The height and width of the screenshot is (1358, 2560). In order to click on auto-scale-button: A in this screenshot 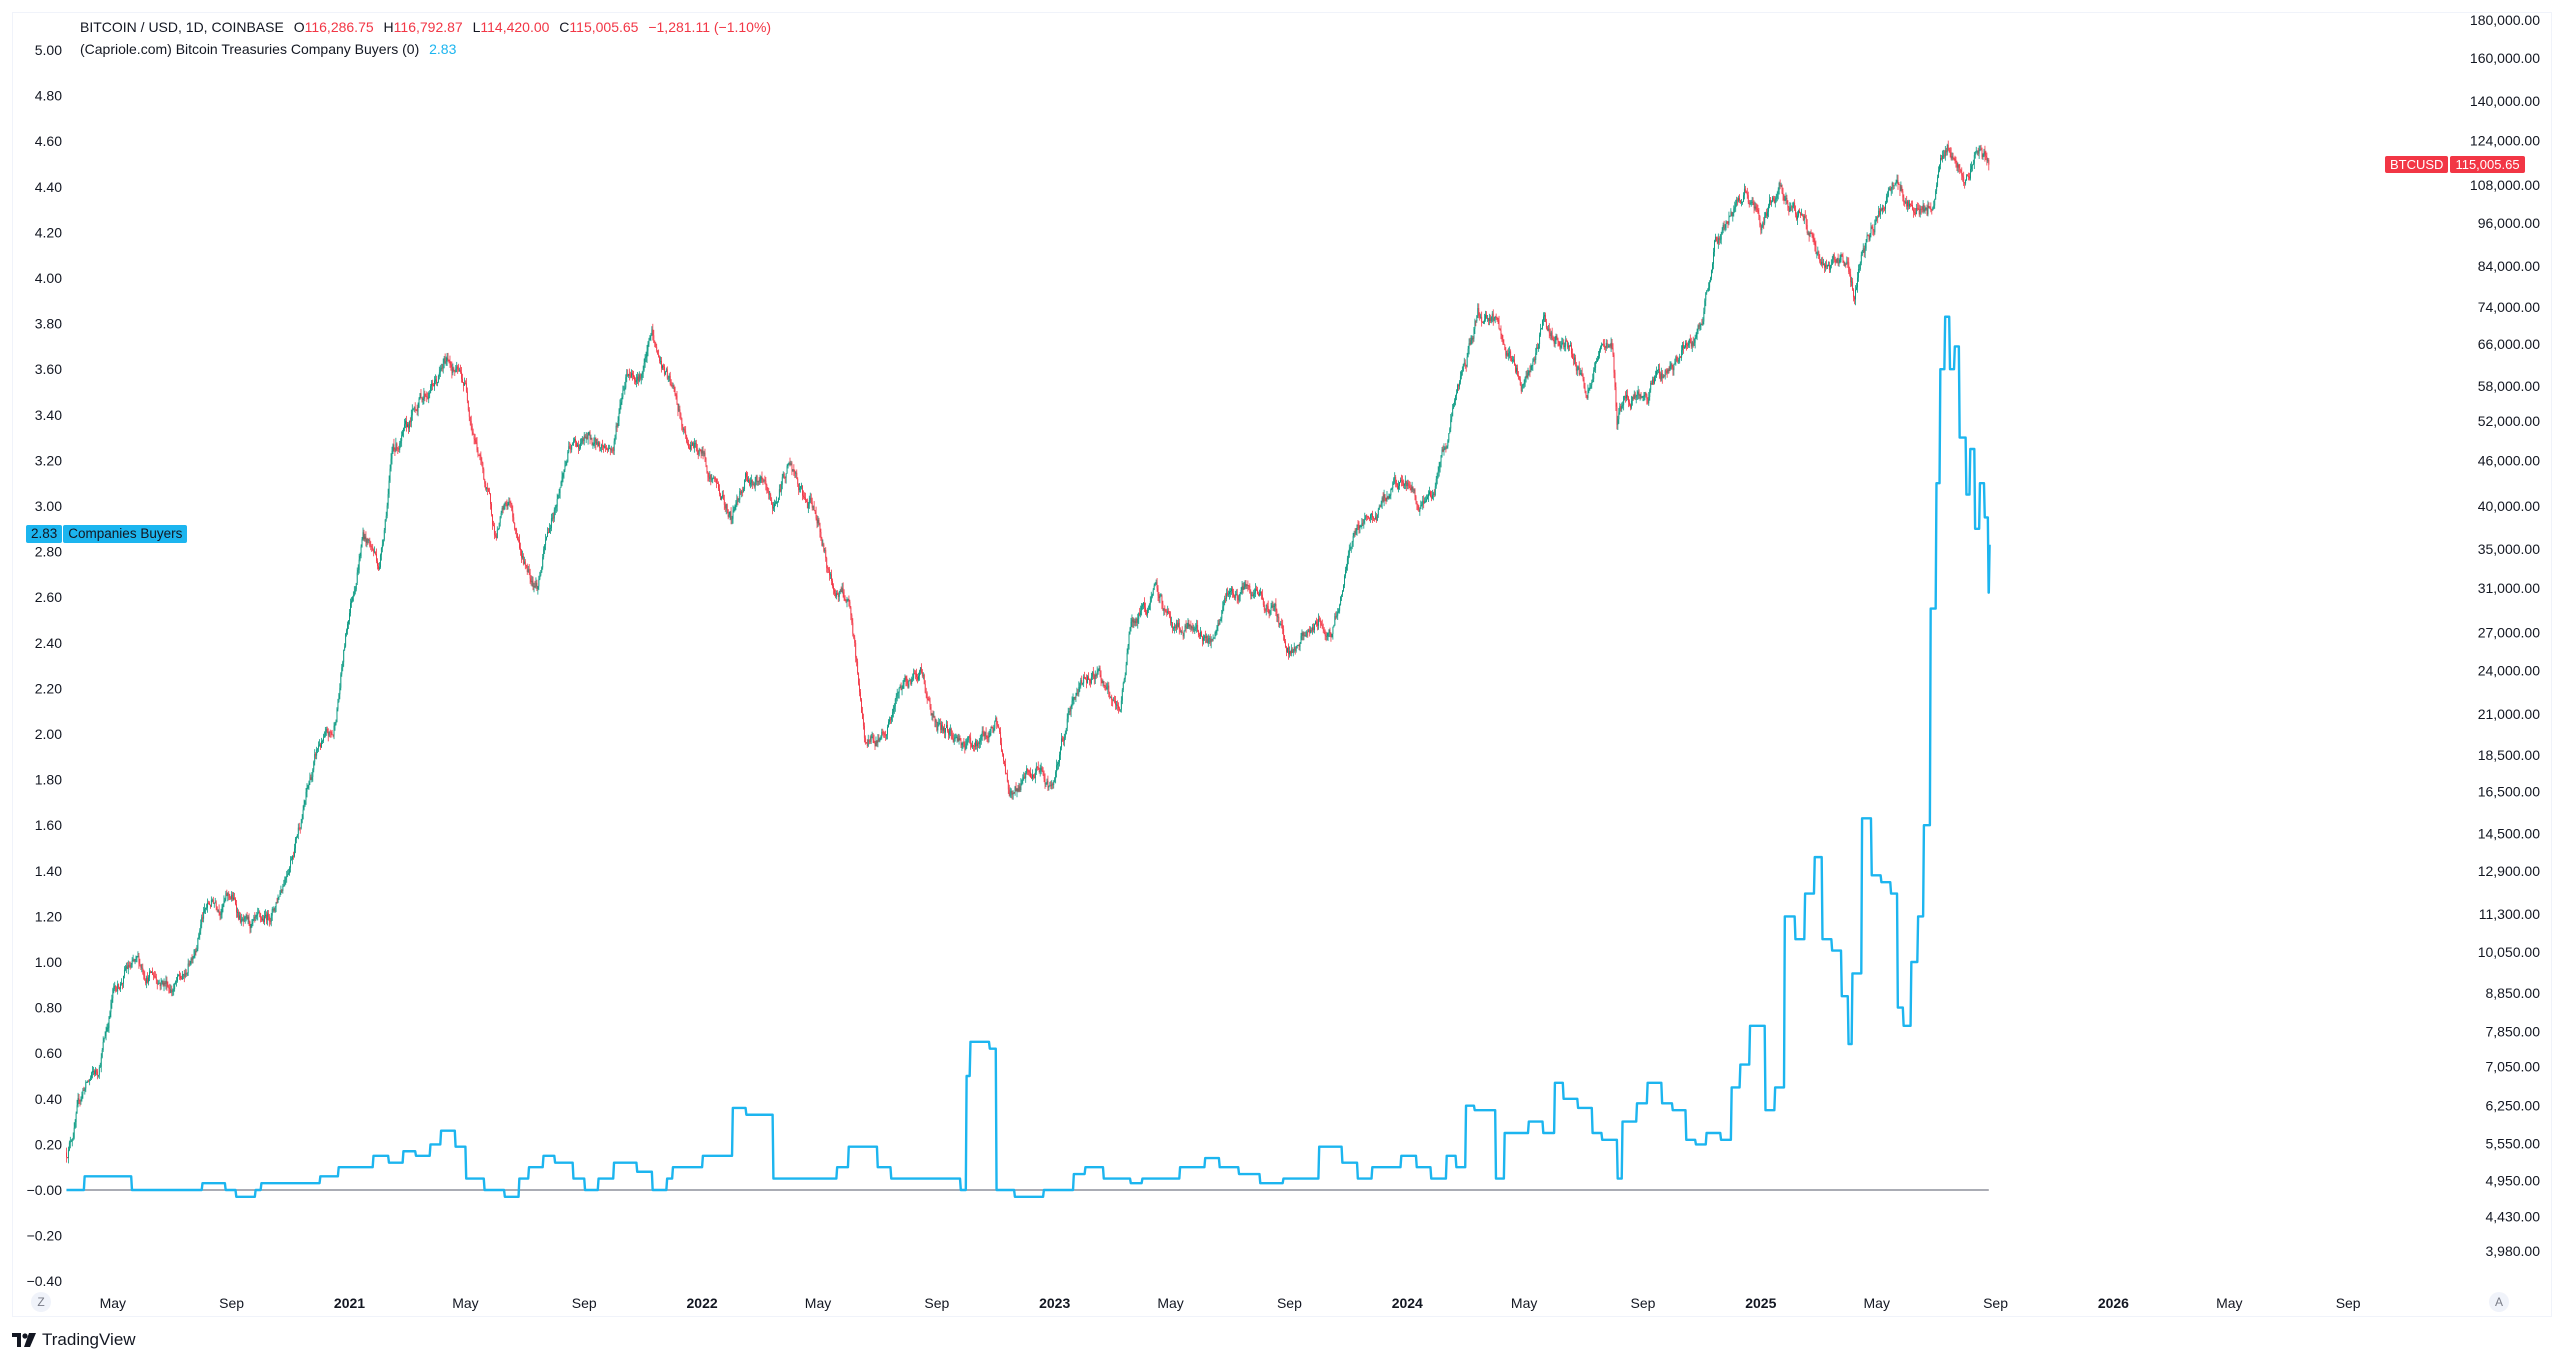, I will do `click(2499, 1302)`.